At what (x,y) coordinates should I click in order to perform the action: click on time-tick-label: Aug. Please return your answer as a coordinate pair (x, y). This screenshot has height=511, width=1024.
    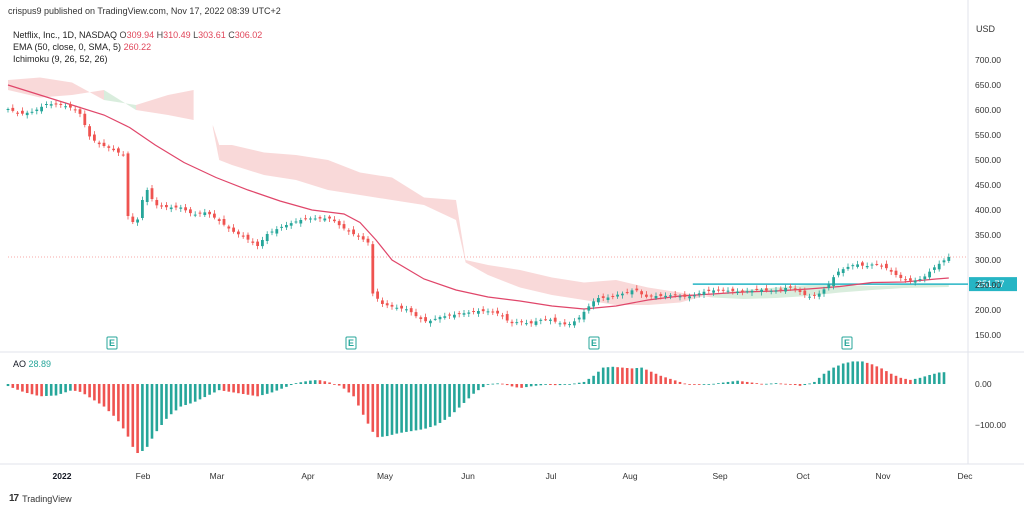
    Looking at the image, I should click on (629, 476).